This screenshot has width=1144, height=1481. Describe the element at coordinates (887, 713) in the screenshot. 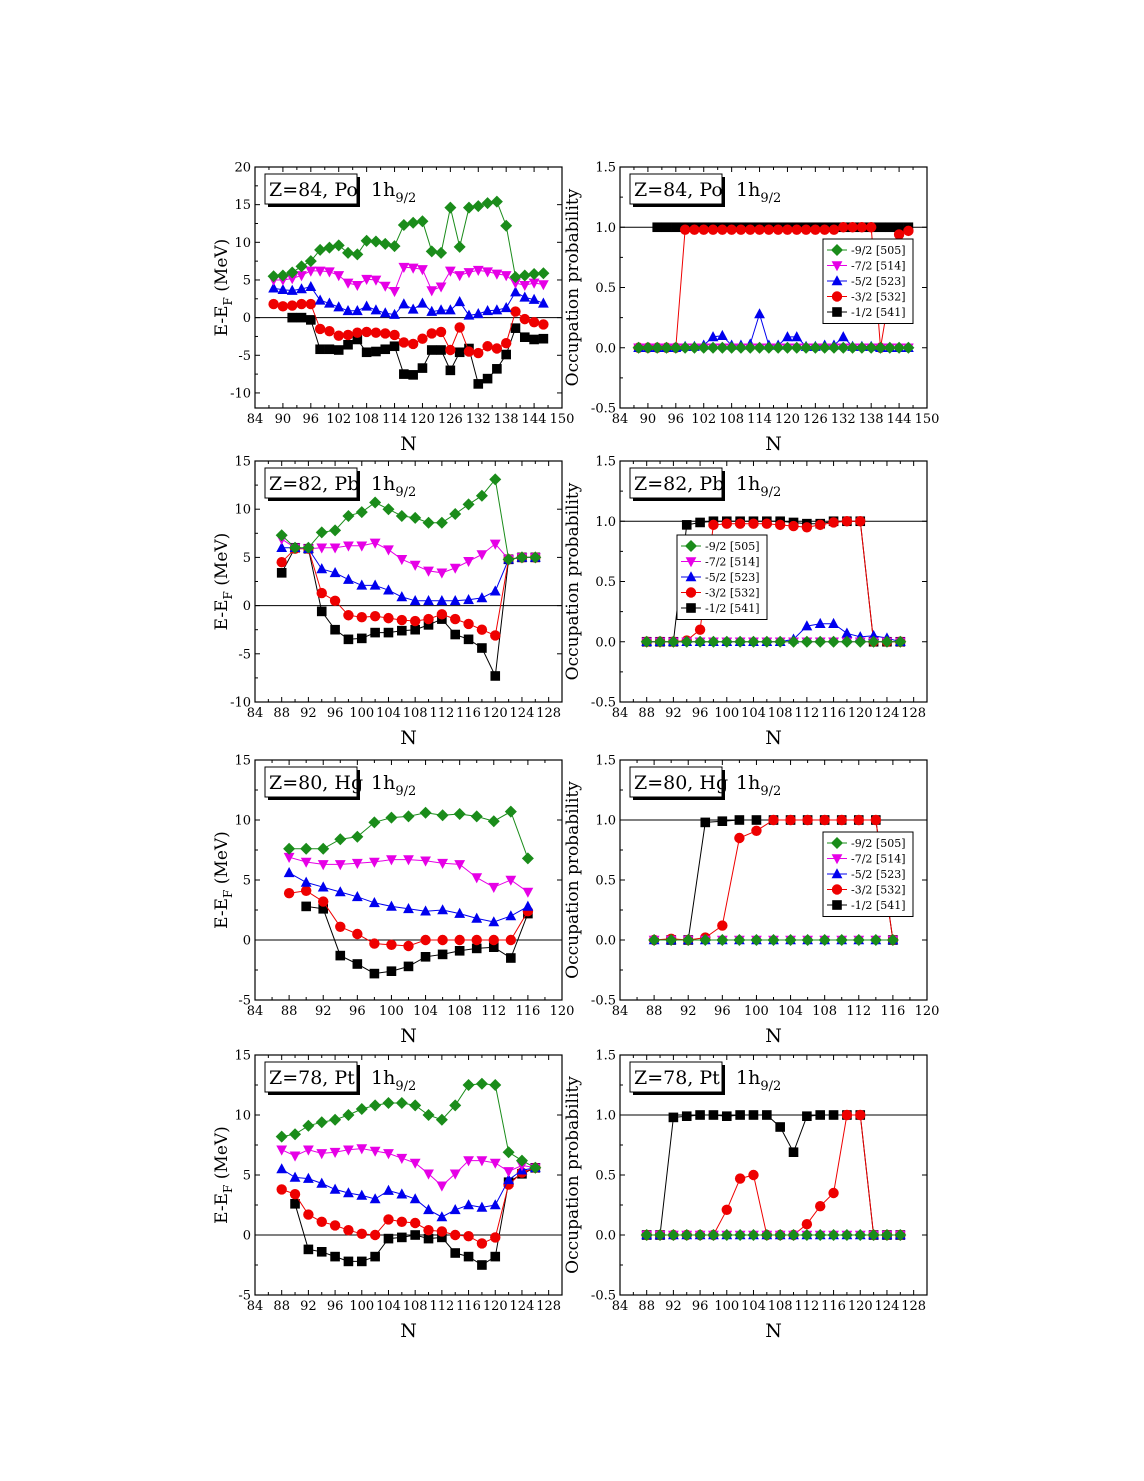

I see `x-tick-label: 124` at that location.